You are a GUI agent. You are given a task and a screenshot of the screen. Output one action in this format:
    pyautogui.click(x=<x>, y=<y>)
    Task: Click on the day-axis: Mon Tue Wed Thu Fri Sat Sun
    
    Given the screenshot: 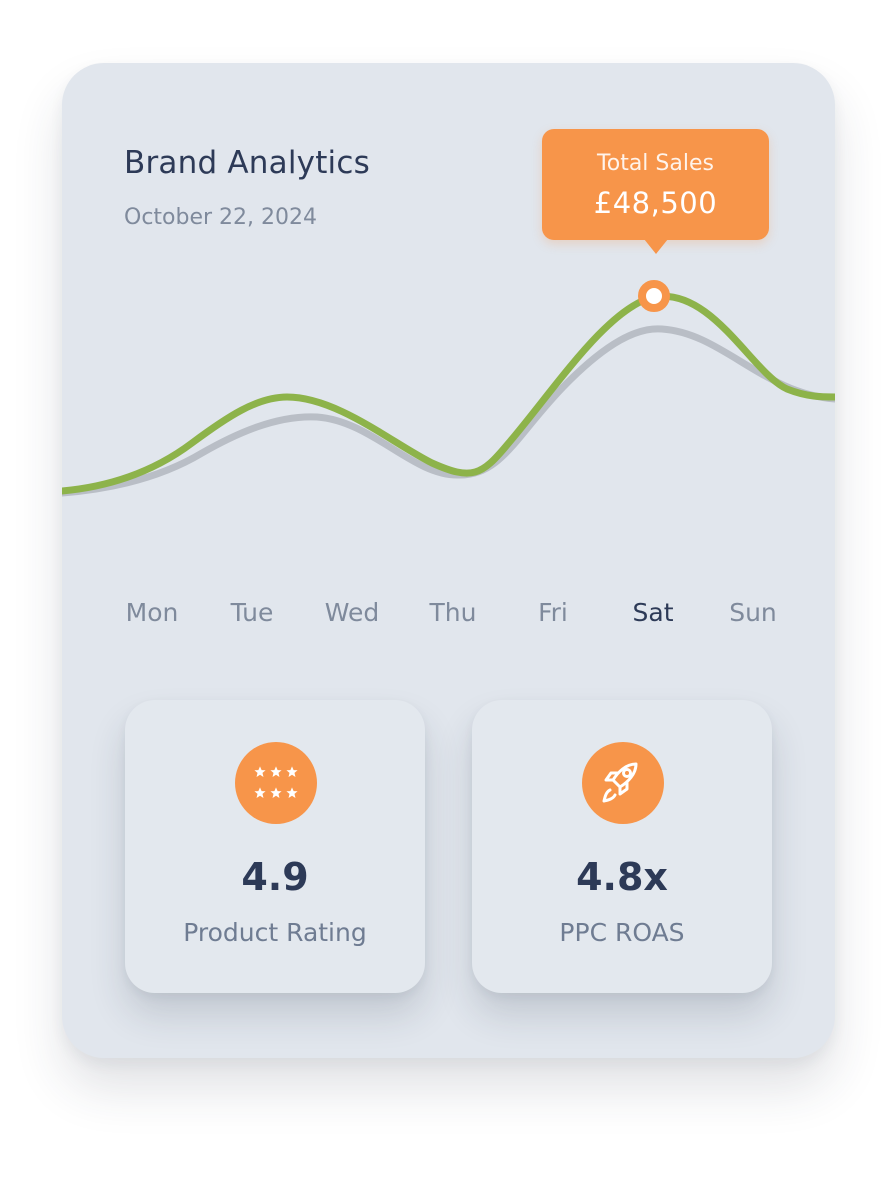 What is the action you would take?
    pyautogui.click(x=448, y=618)
    